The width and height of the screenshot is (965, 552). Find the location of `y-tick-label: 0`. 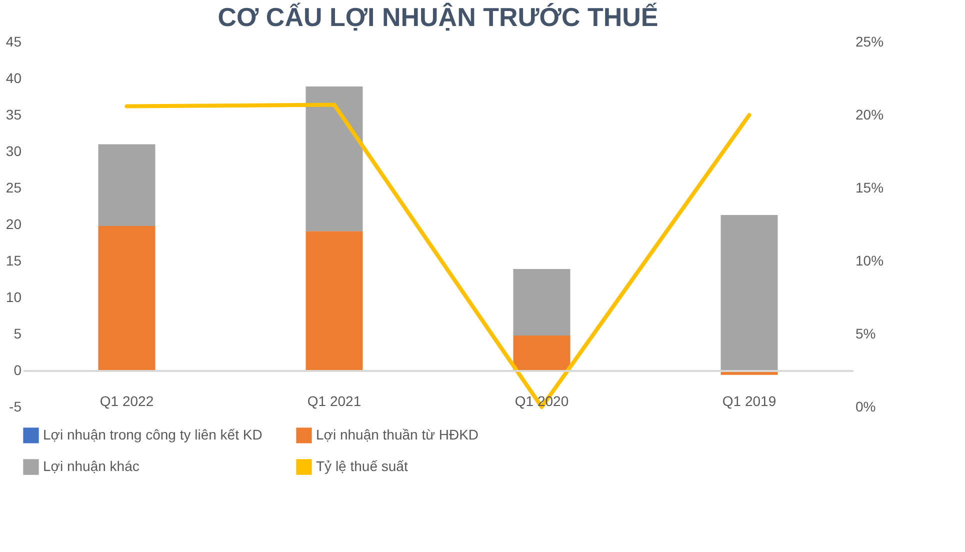

y-tick-label: 0 is located at coordinates (18, 370).